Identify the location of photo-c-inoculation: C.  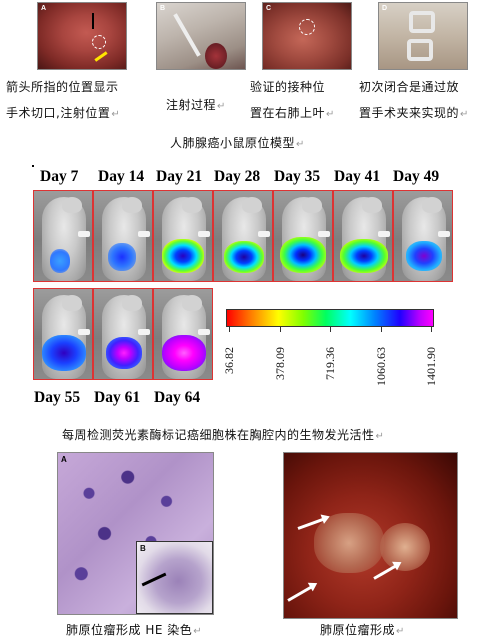
(307, 36).